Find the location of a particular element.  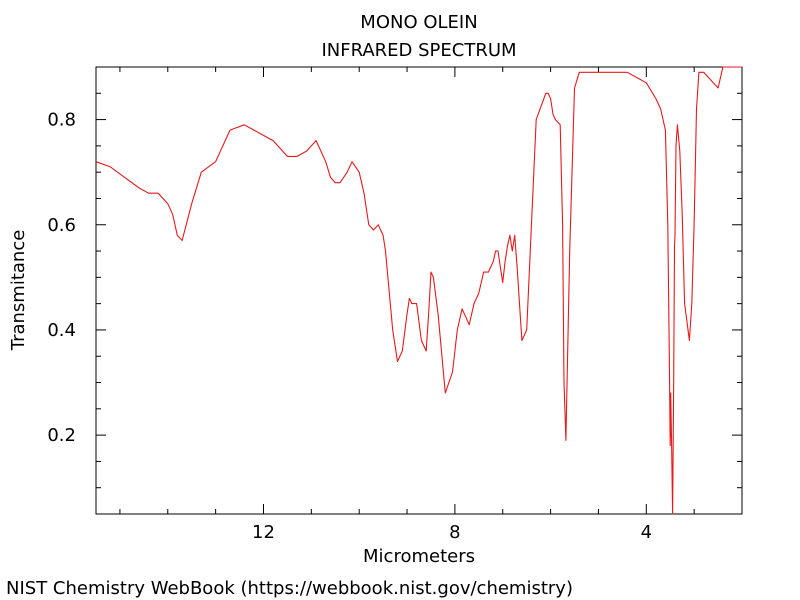

x-tick-label: 8 is located at coordinates (454, 532).